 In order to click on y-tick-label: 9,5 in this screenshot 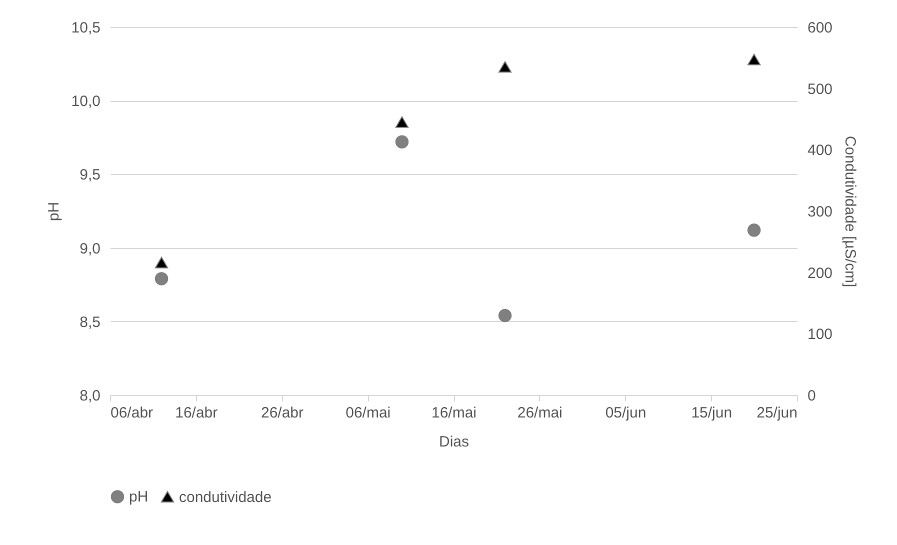, I will do `click(90, 175)`.